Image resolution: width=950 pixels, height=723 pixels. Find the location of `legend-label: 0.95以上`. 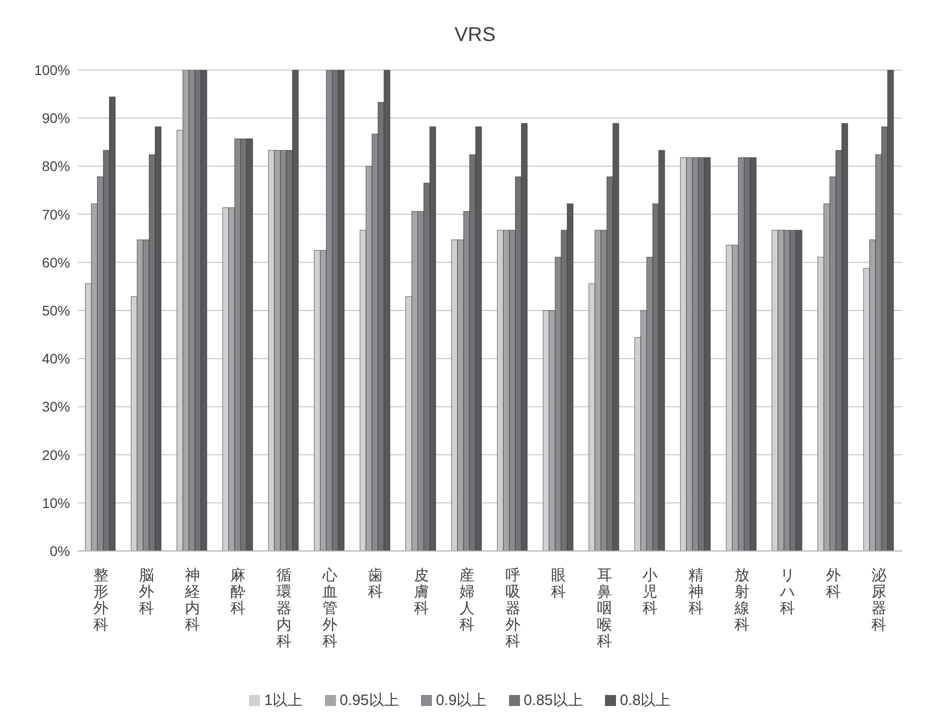

legend-label: 0.95以上 is located at coordinates (369, 700).